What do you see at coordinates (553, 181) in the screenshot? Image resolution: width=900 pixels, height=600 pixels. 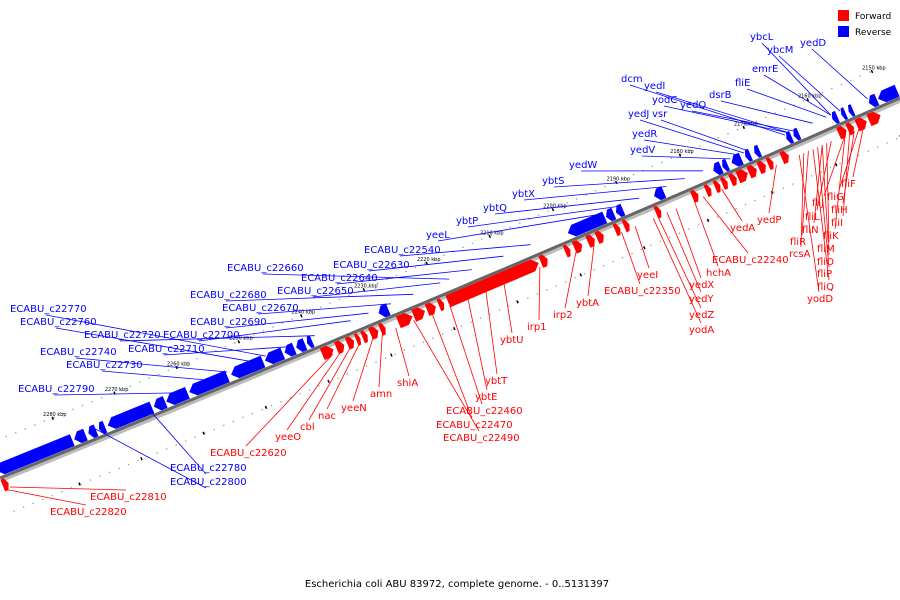 I see `gene-label-ybts: ybtS` at bounding box center [553, 181].